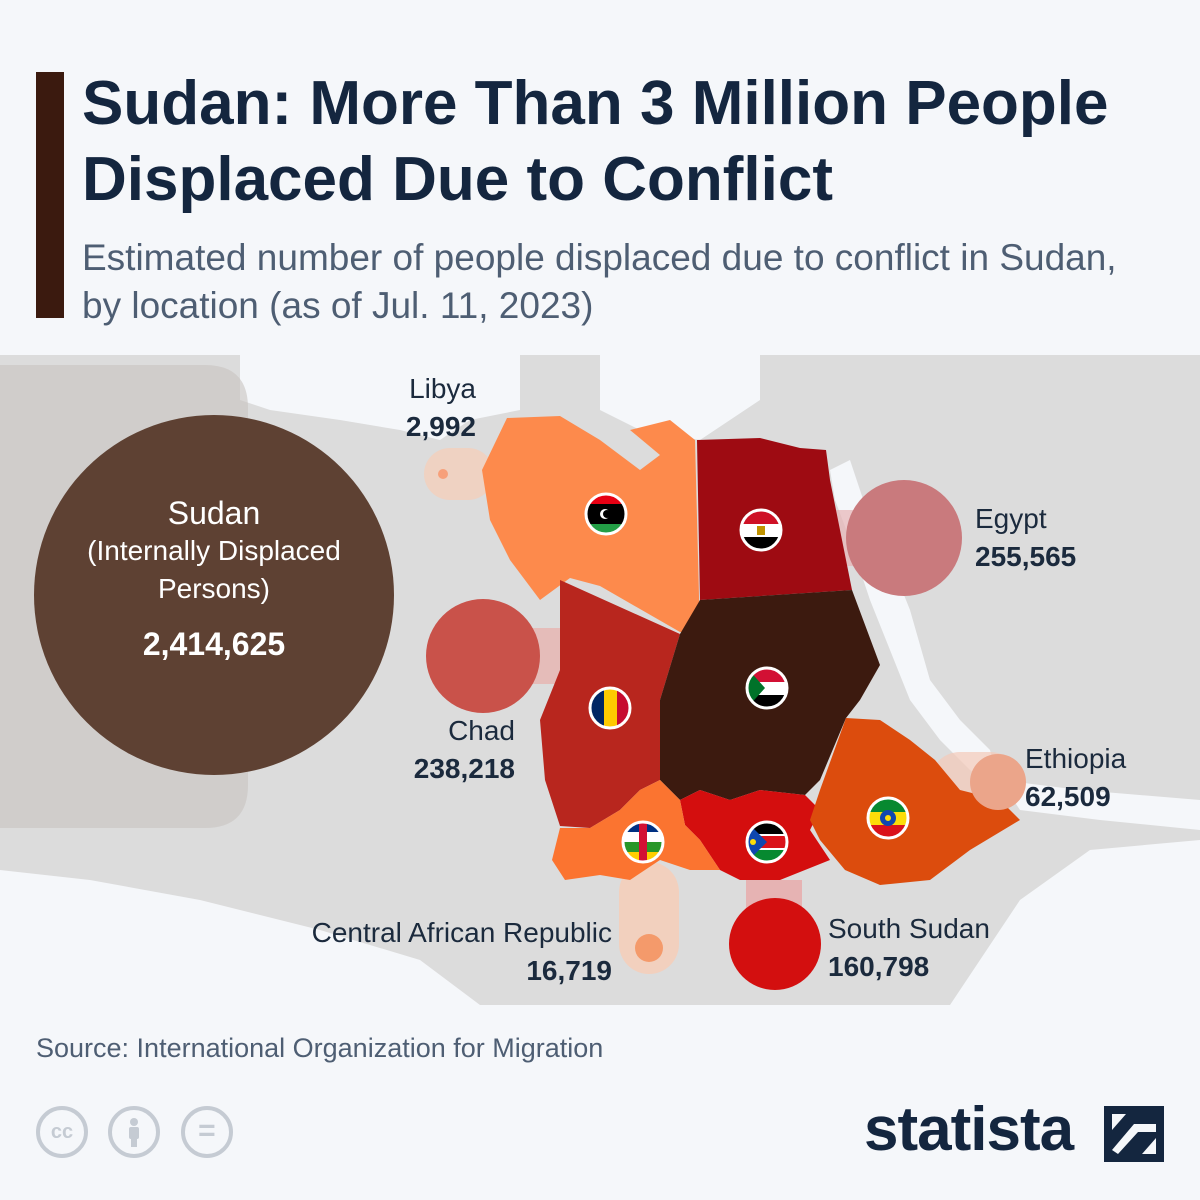  What do you see at coordinates (680, 397) in the screenshot?
I see `mediterranean-sea-east` at bounding box center [680, 397].